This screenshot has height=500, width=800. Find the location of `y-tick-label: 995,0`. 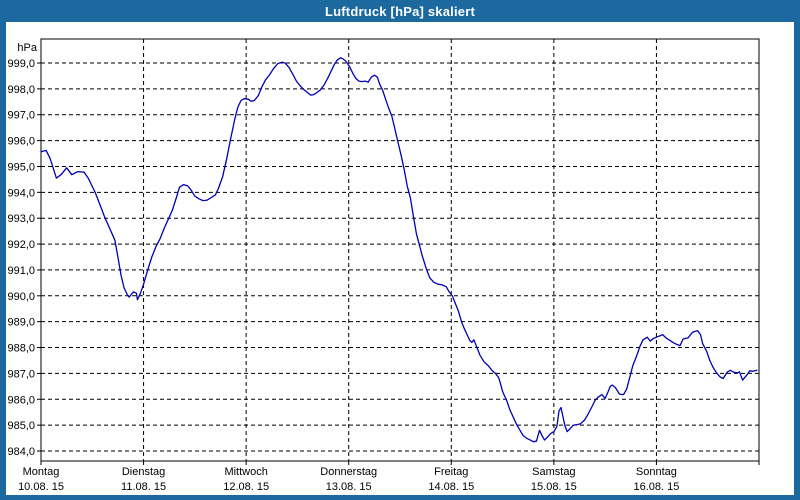

y-tick-label: 995,0 is located at coordinates (21, 167).